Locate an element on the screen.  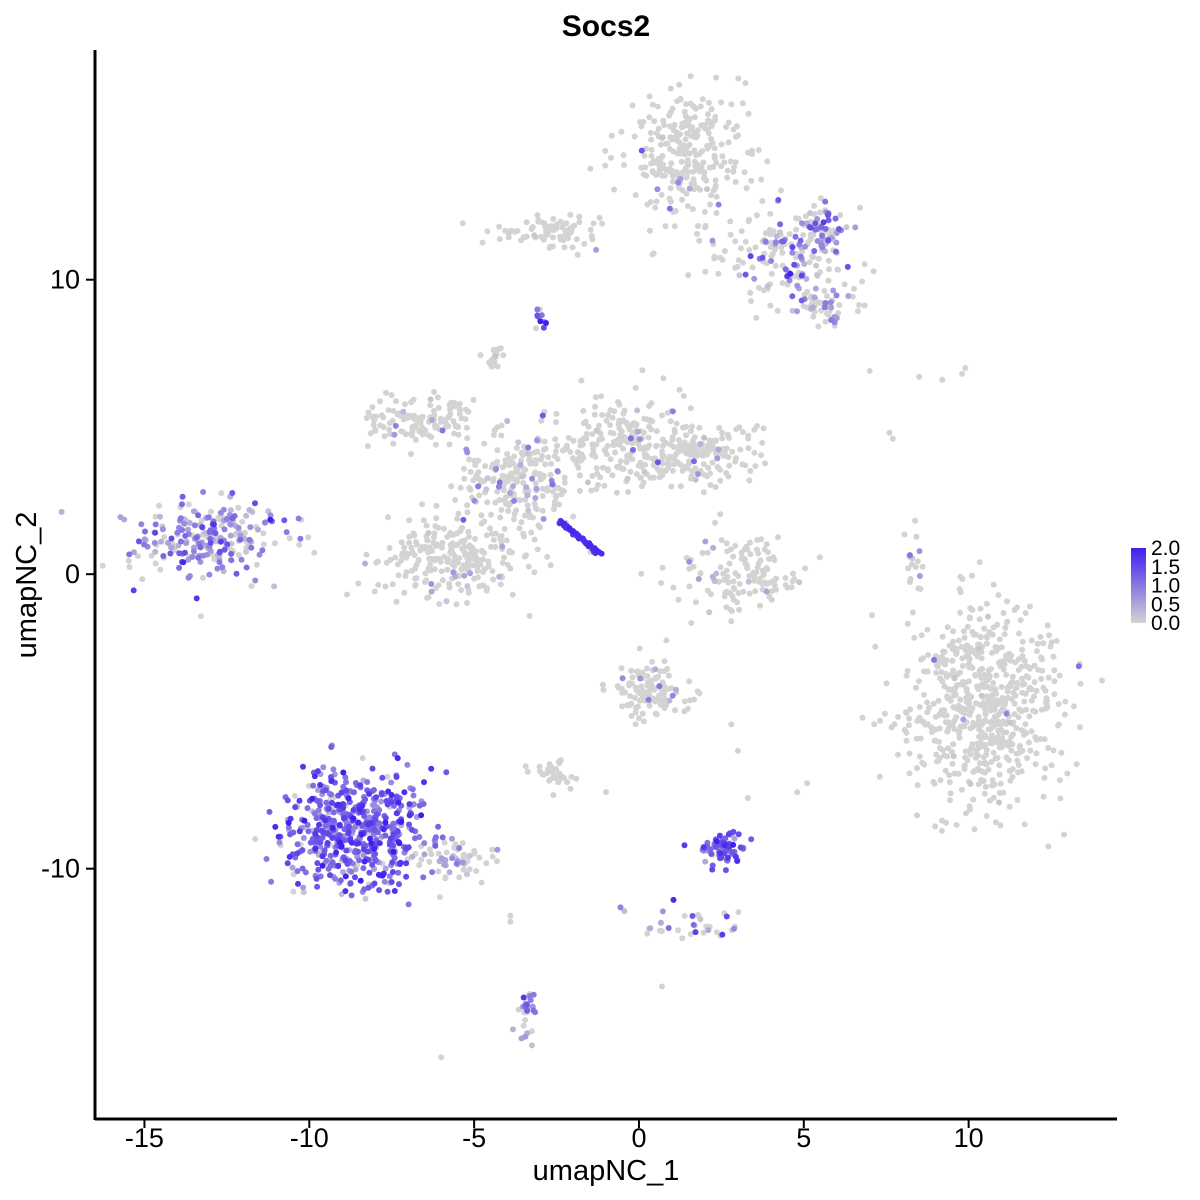
x-tick-label: -10 is located at coordinates (309, 1138).